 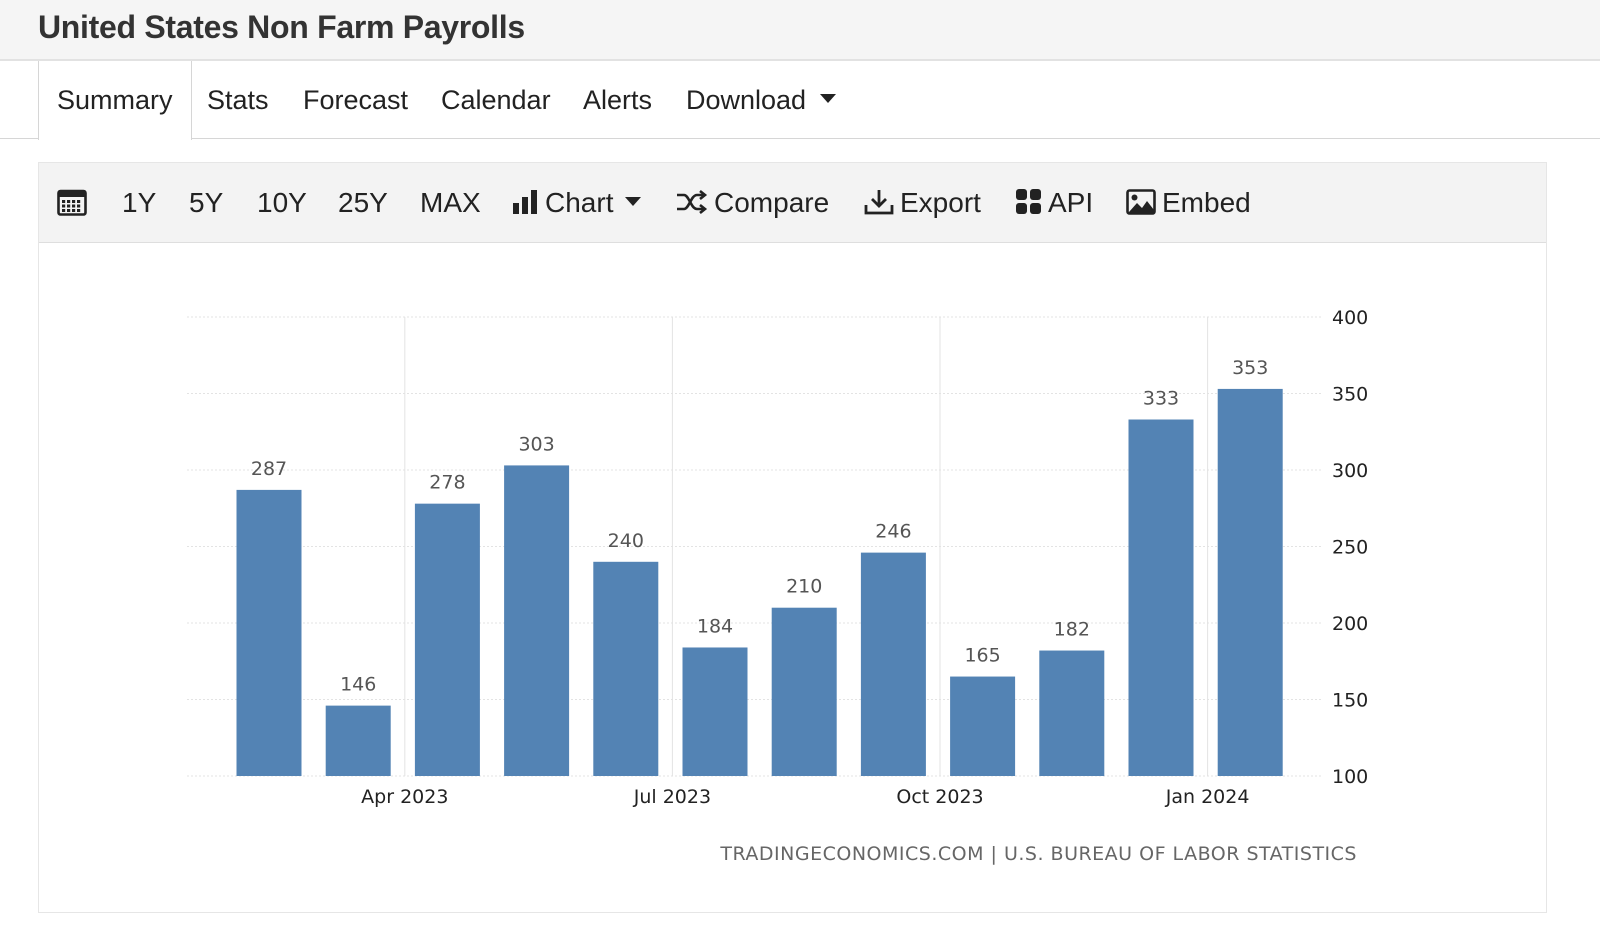 I want to click on y-tick-label: 200, so click(x=1350, y=624).